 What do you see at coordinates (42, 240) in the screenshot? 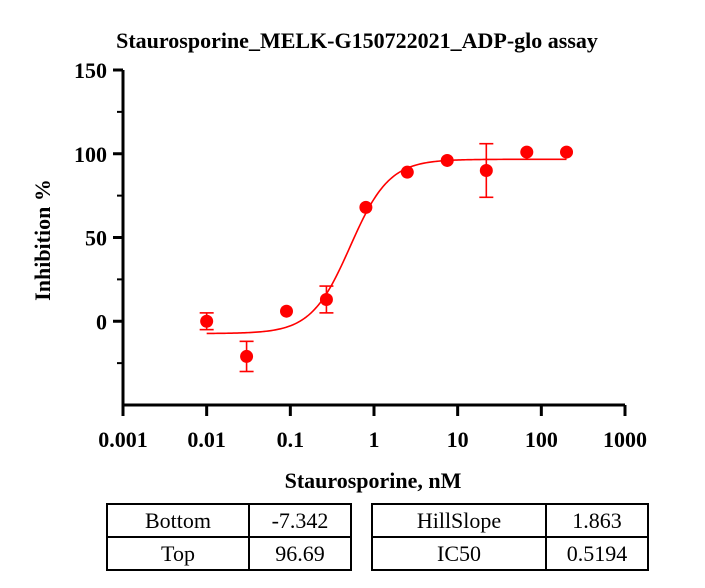
I see `y-axis-label: Inhibition %` at bounding box center [42, 240].